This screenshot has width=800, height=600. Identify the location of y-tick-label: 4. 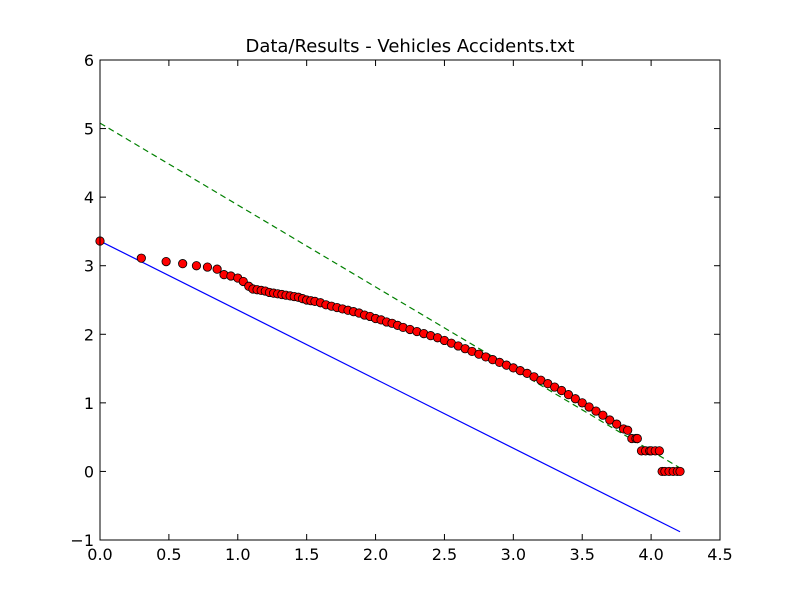
(89, 197).